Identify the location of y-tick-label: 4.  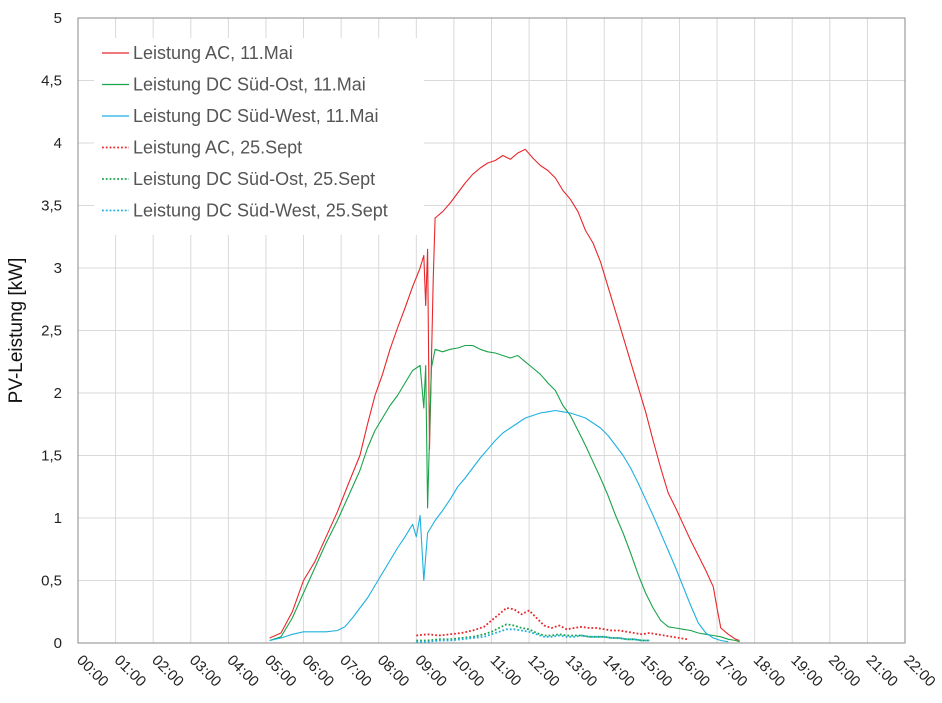
(58, 143).